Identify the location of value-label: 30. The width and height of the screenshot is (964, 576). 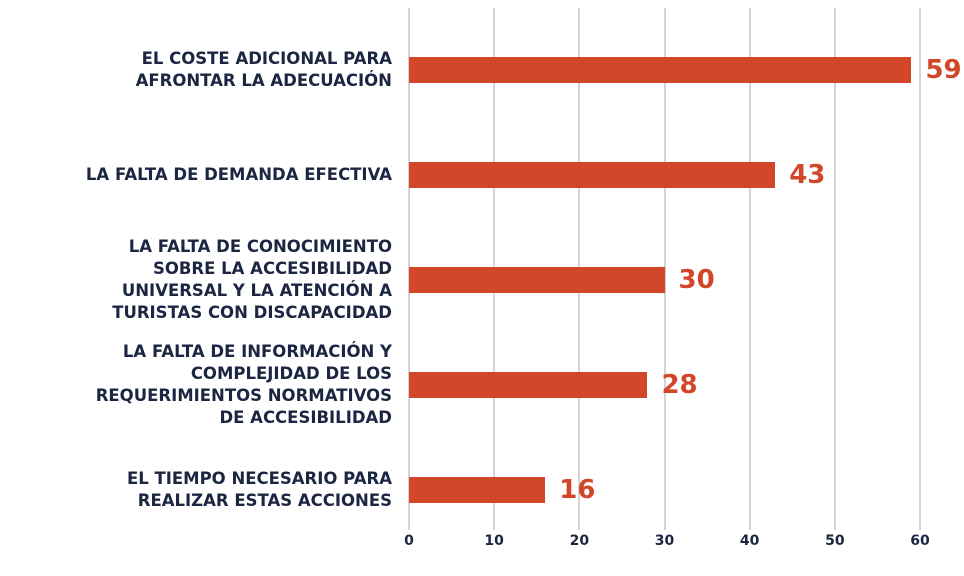
(696, 279).